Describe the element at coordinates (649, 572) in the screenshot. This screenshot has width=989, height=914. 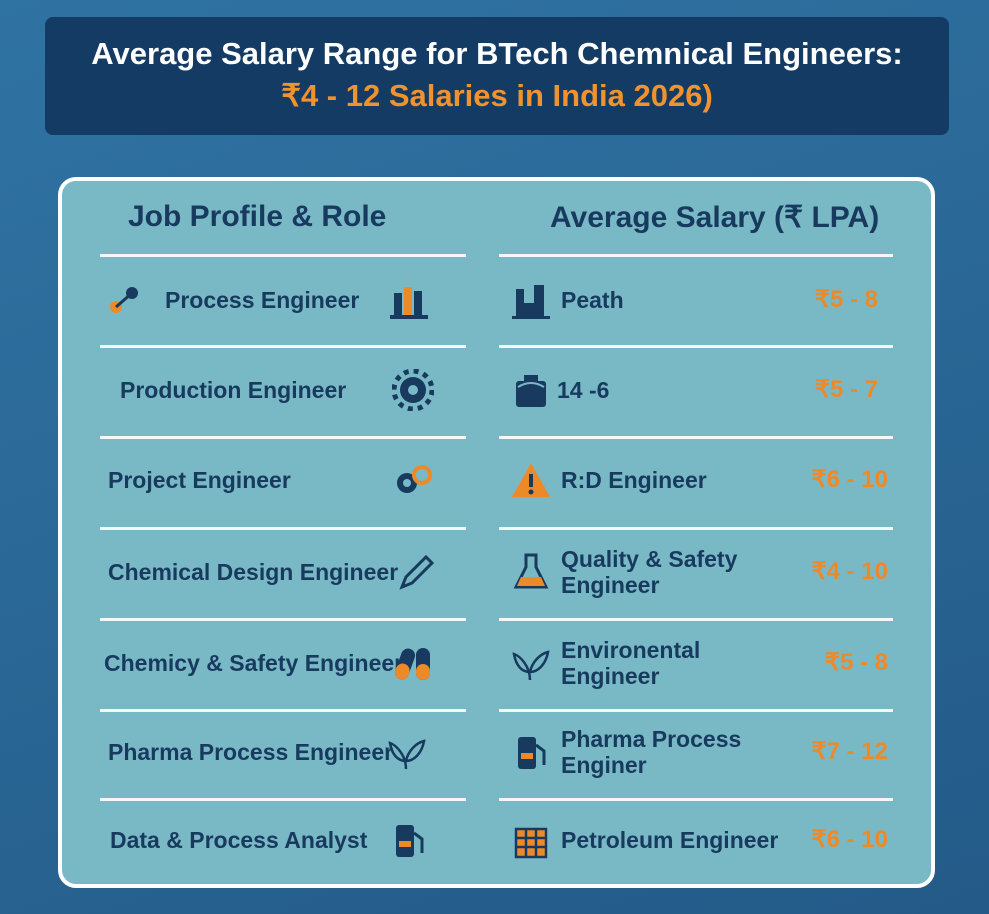
I see `role-label: Quality & Safety Engineer` at that location.